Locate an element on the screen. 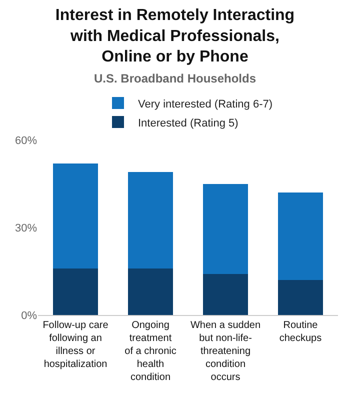 The height and width of the screenshot is (400, 350). legend-label: Very interested (Rating 6-7) is located at coordinates (205, 104).